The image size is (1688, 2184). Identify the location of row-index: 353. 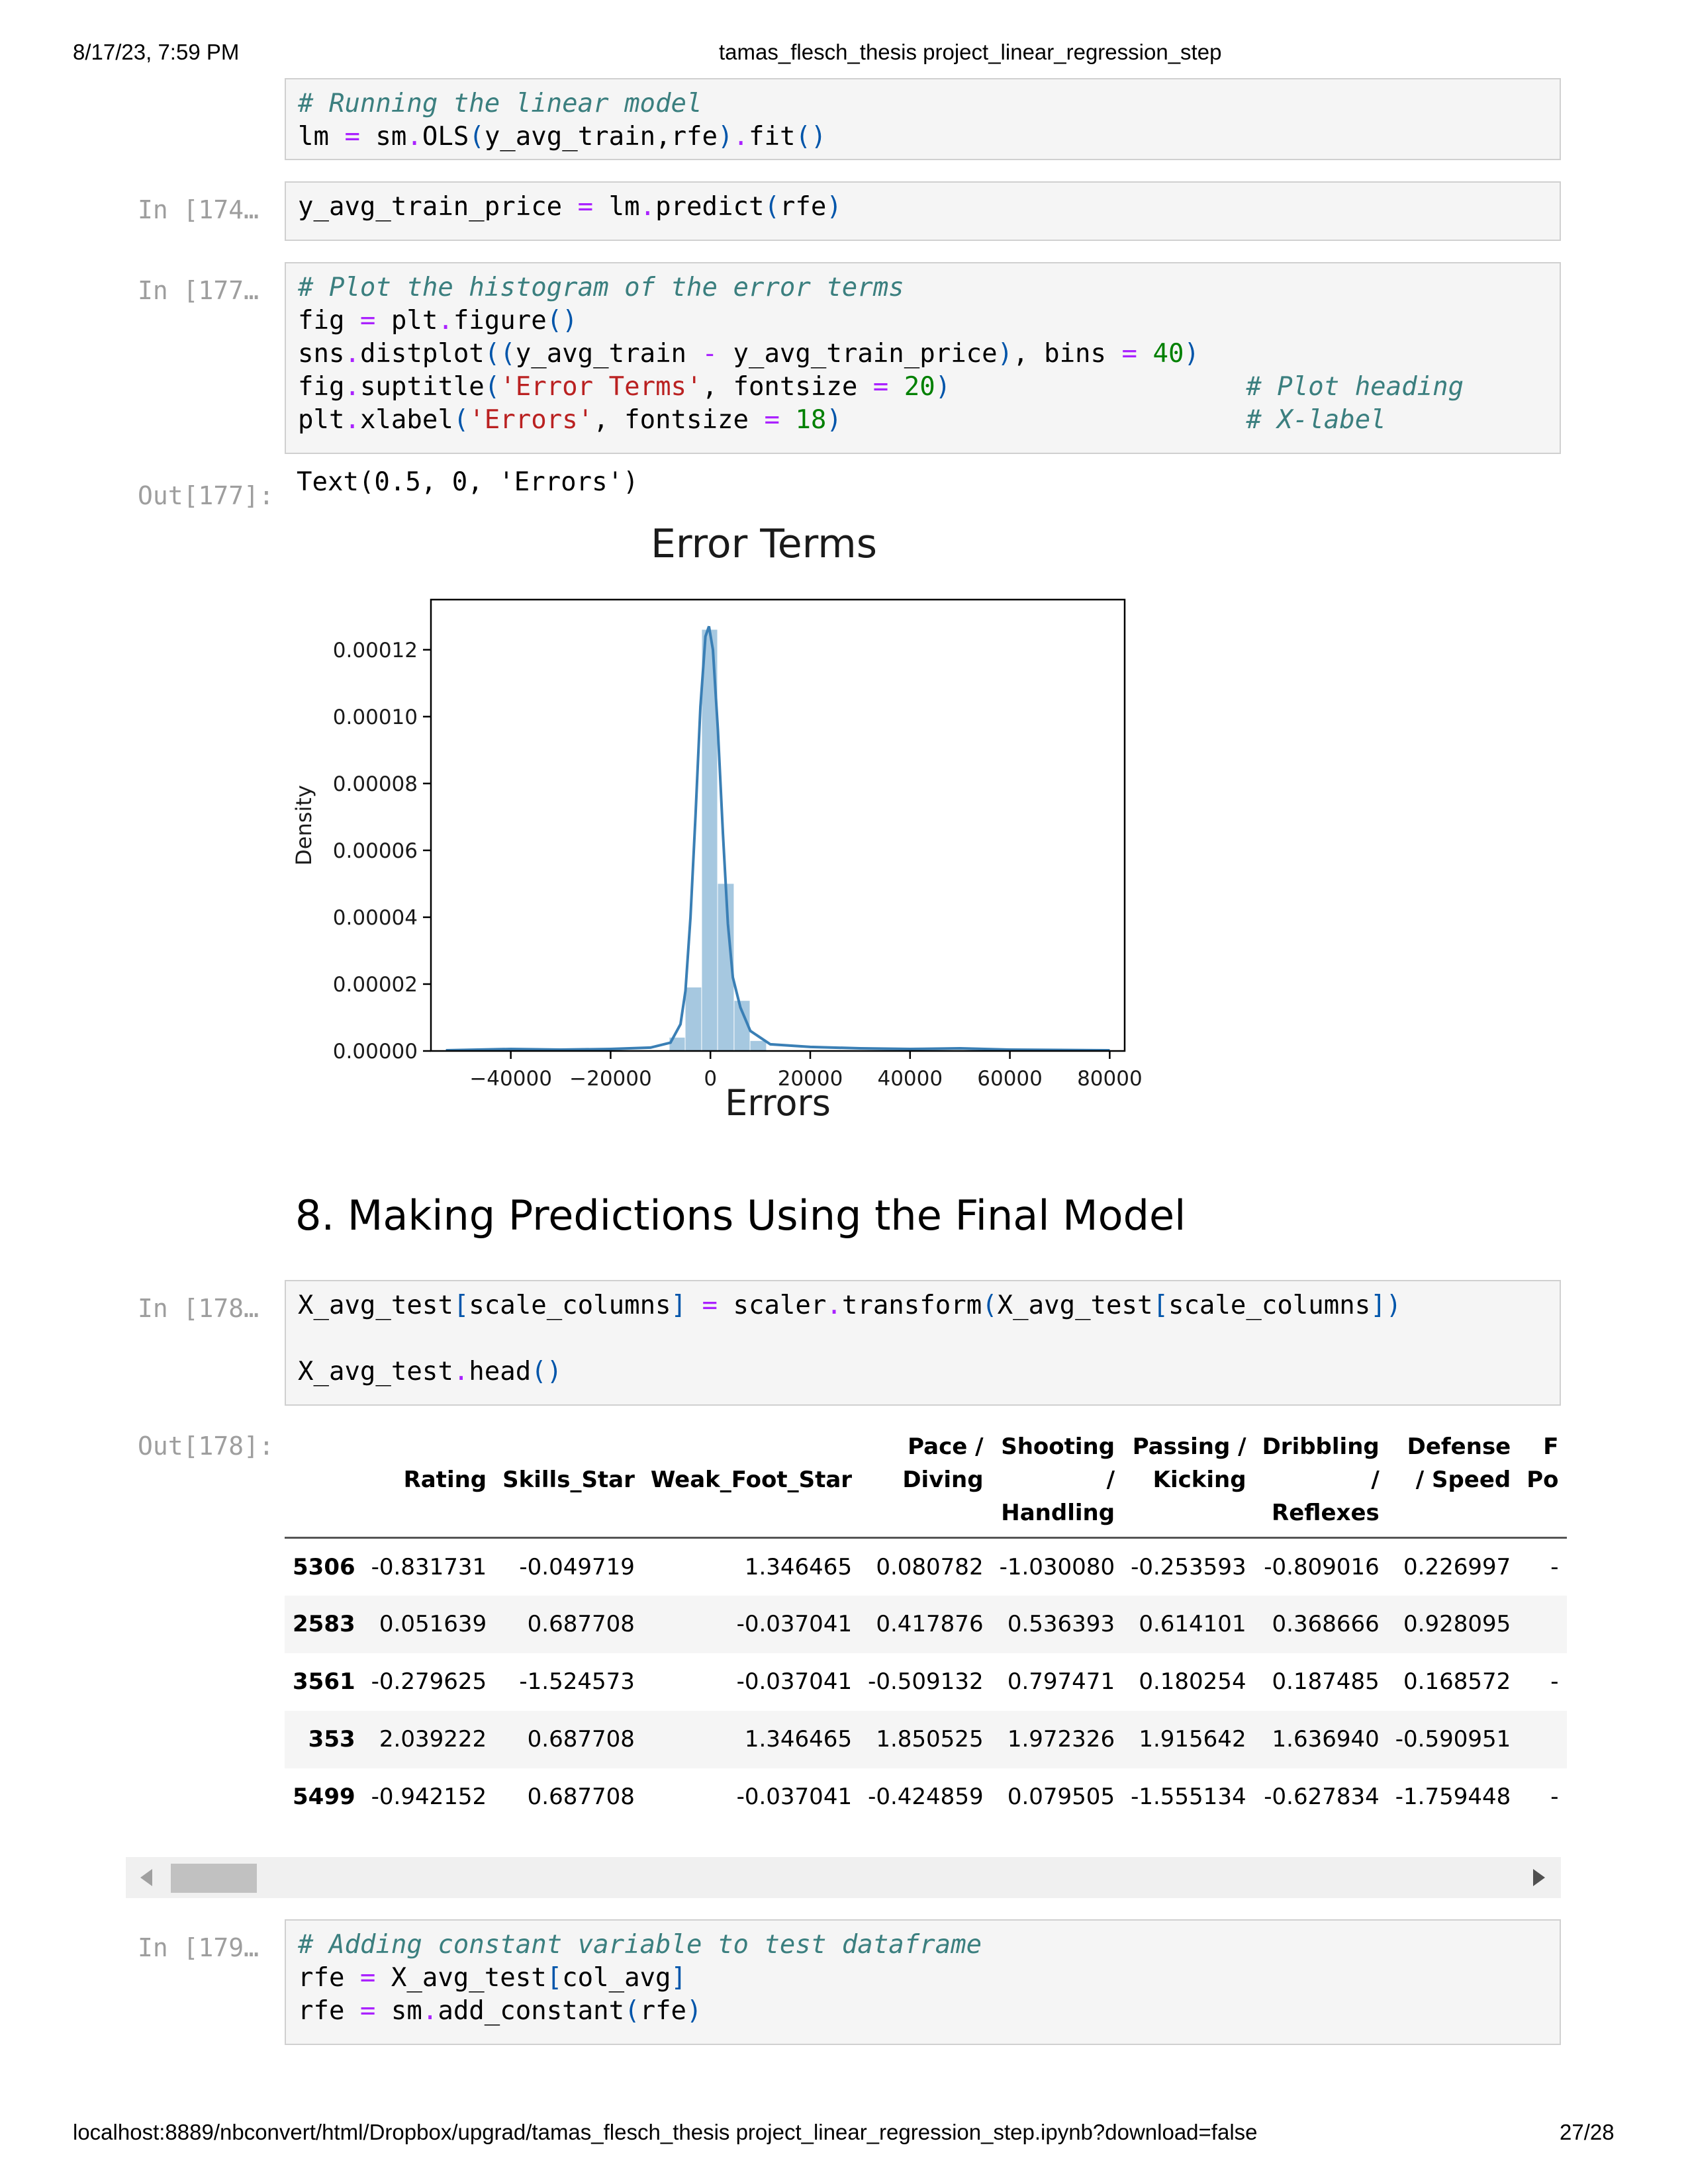
(331, 1739).